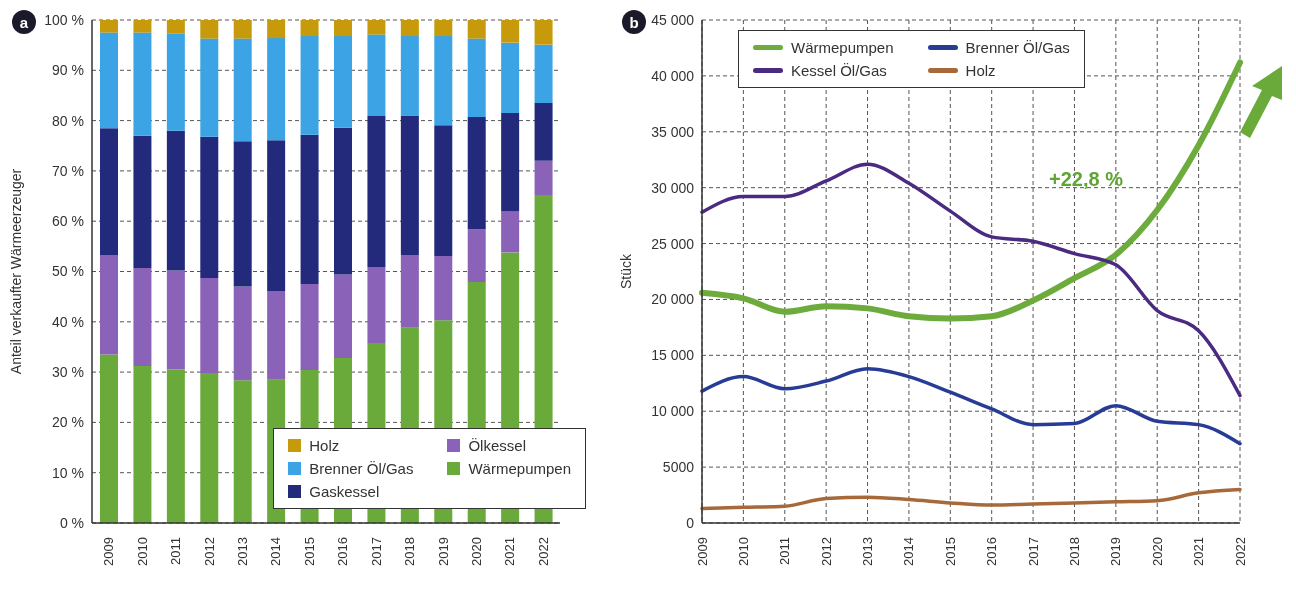  Describe the element at coordinates (64, 19) in the screenshot. I see `y-tick-label: 100 %` at that location.